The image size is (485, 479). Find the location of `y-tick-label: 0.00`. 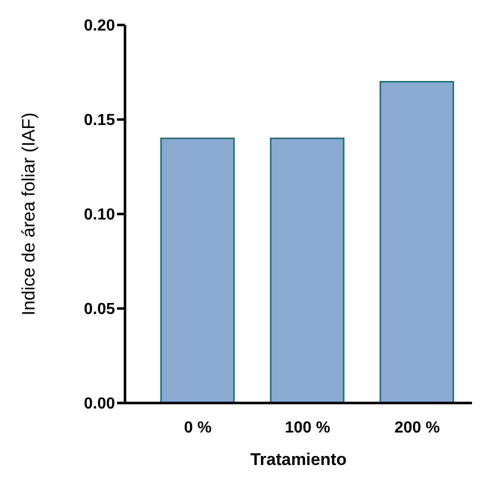

y-tick-label: 0.00 is located at coordinates (100, 404).